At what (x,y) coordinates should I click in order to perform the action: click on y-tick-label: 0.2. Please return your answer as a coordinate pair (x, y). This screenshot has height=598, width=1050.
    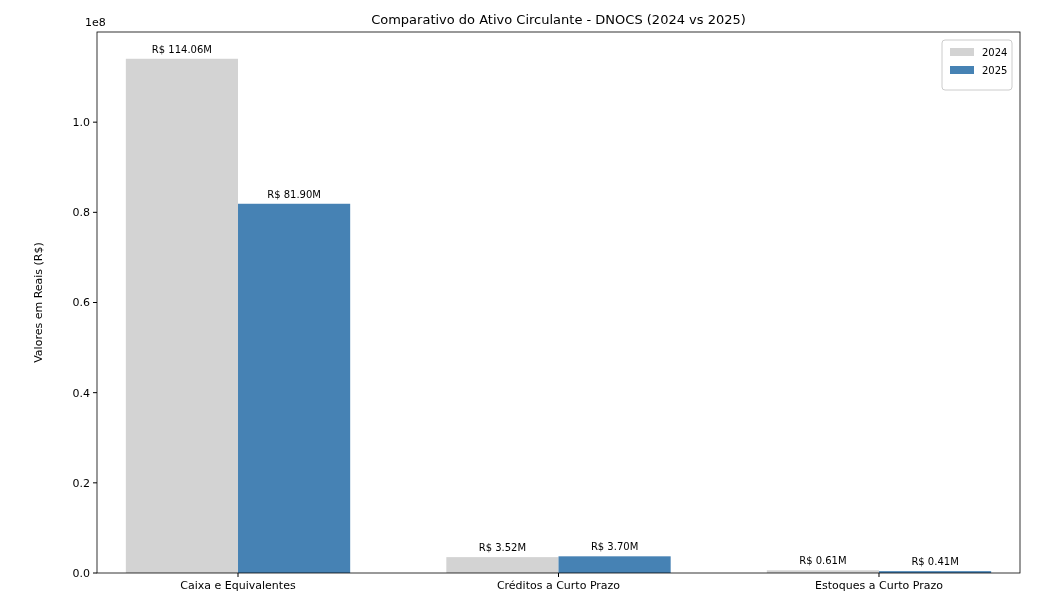
    Looking at the image, I should click on (81, 483).